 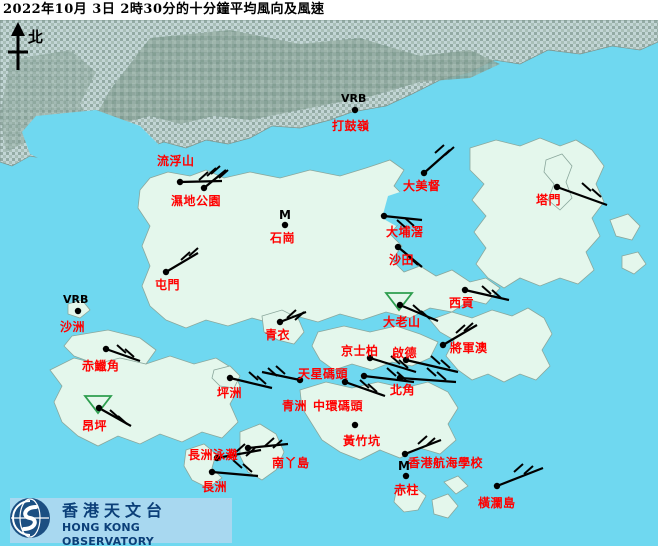 What do you see at coordinates (295, 406) in the screenshot?
I see `station-label-22: 青洲` at bounding box center [295, 406].